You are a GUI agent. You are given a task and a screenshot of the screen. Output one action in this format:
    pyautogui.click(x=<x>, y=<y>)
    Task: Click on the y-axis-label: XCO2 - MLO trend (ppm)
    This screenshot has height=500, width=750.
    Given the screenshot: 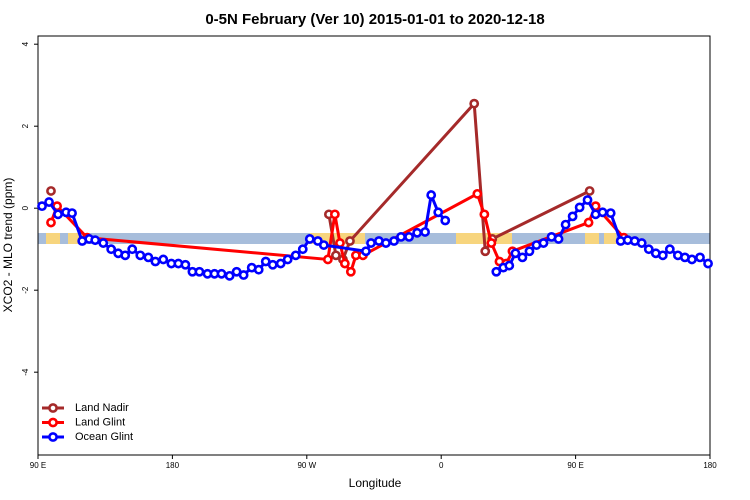 What is the action you would take?
    pyautogui.click(x=8, y=245)
    